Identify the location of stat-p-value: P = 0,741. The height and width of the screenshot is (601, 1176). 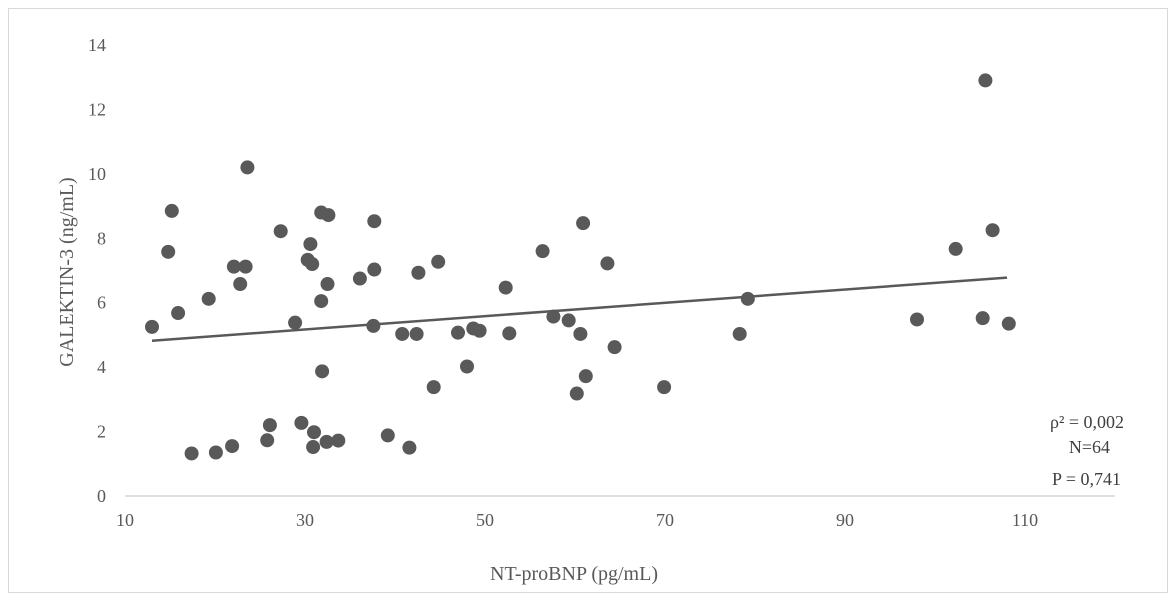
(1086, 479).